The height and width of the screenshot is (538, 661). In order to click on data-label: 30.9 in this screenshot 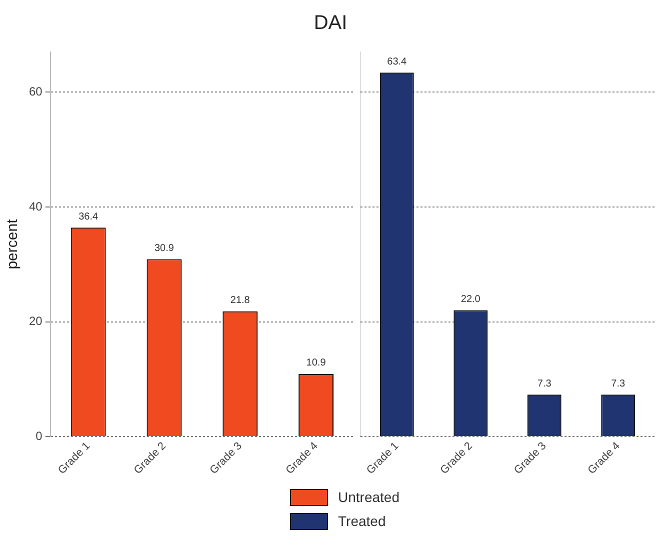, I will do `click(164, 248)`.